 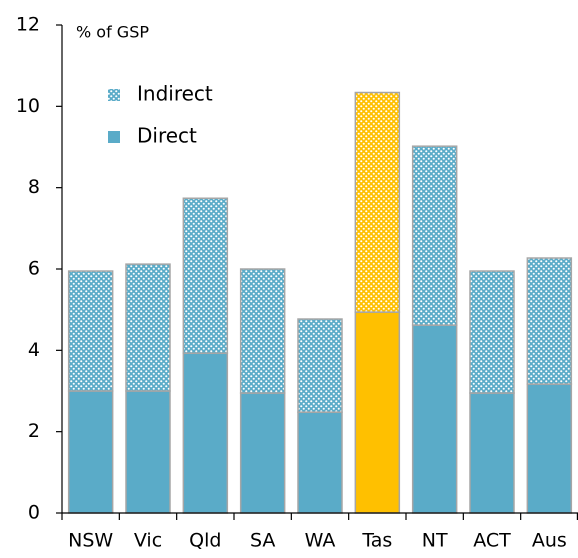 I want to click on x-tick-label: Qld, so click(x=205, y=541).